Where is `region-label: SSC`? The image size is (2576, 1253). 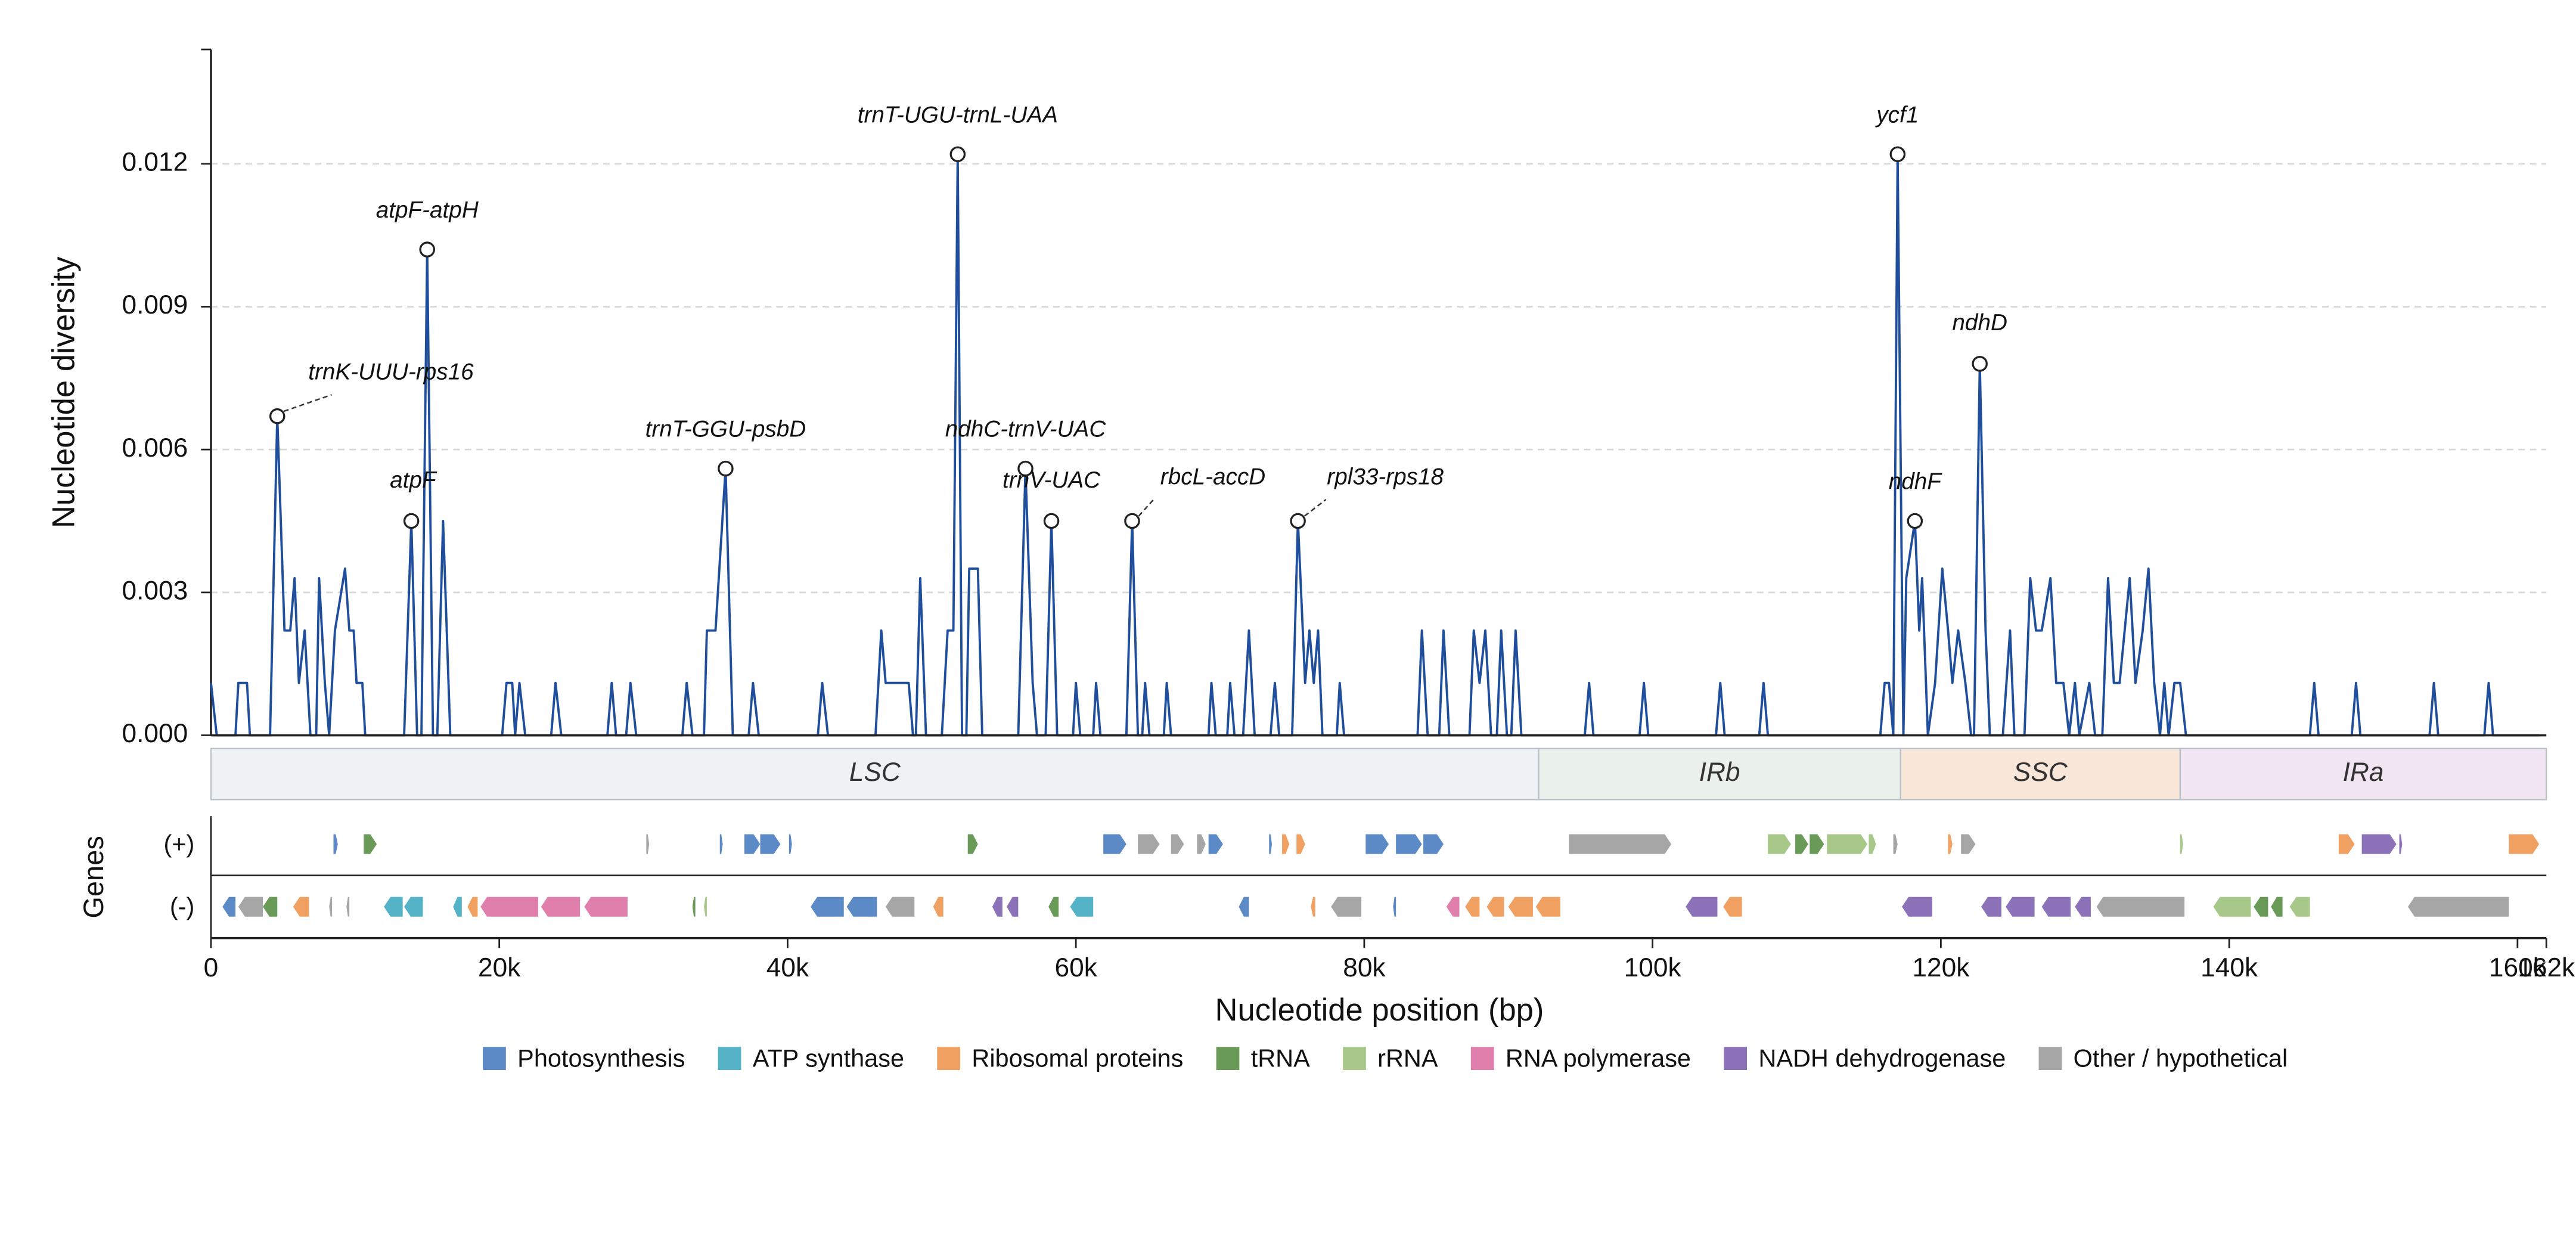
region-label: SSC is located at coordinates (2041, 772).